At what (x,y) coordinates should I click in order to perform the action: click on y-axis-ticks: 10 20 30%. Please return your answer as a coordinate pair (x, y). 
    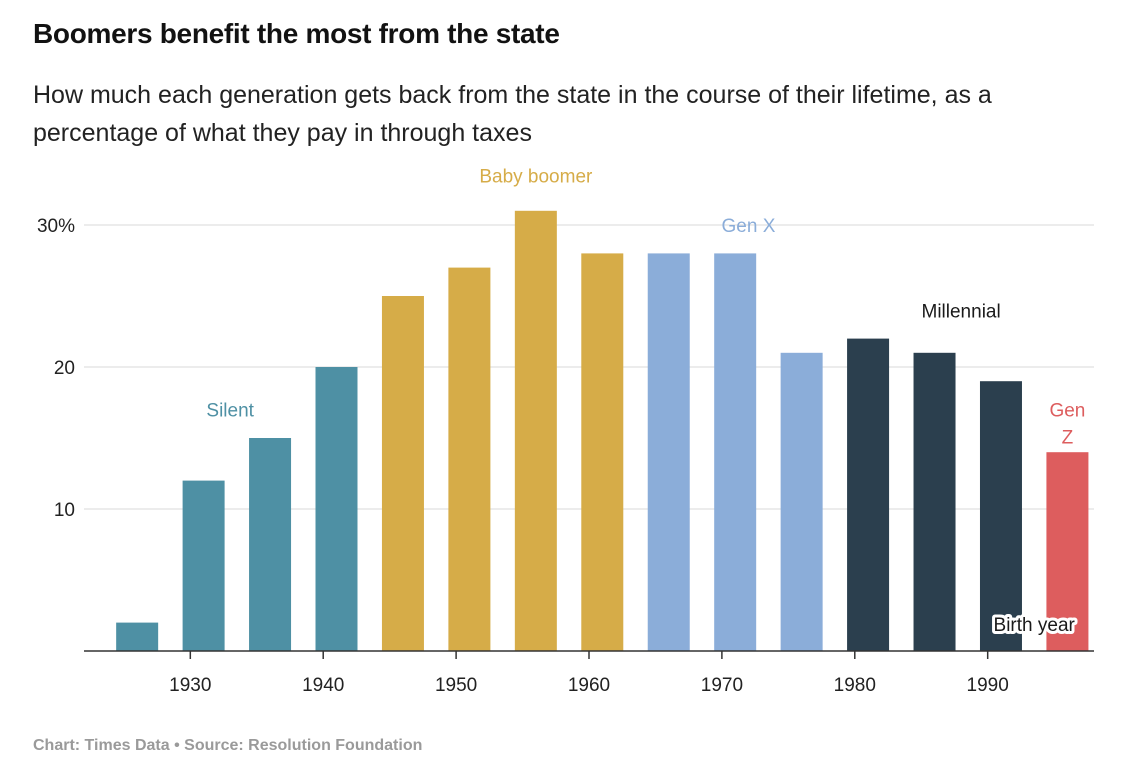
    Looking at the image, I should click on (56, 368).